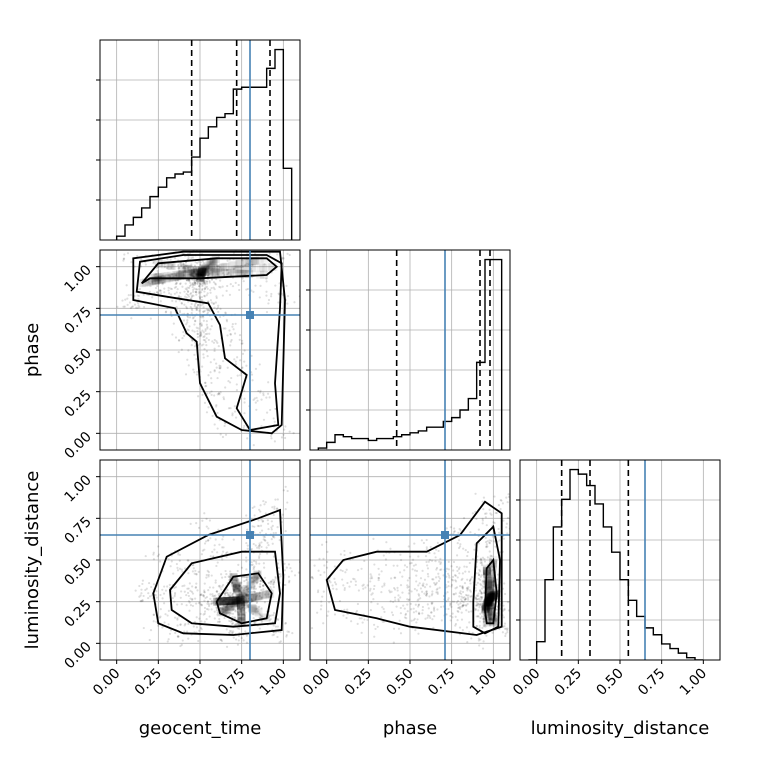 The image size is (760, 760). I want to click on x-axis-label-phase: phase, so click(410, 728).